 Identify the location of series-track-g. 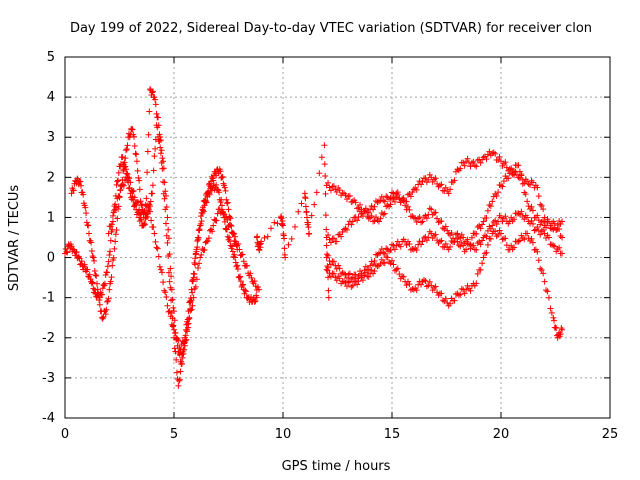
(444, 284).